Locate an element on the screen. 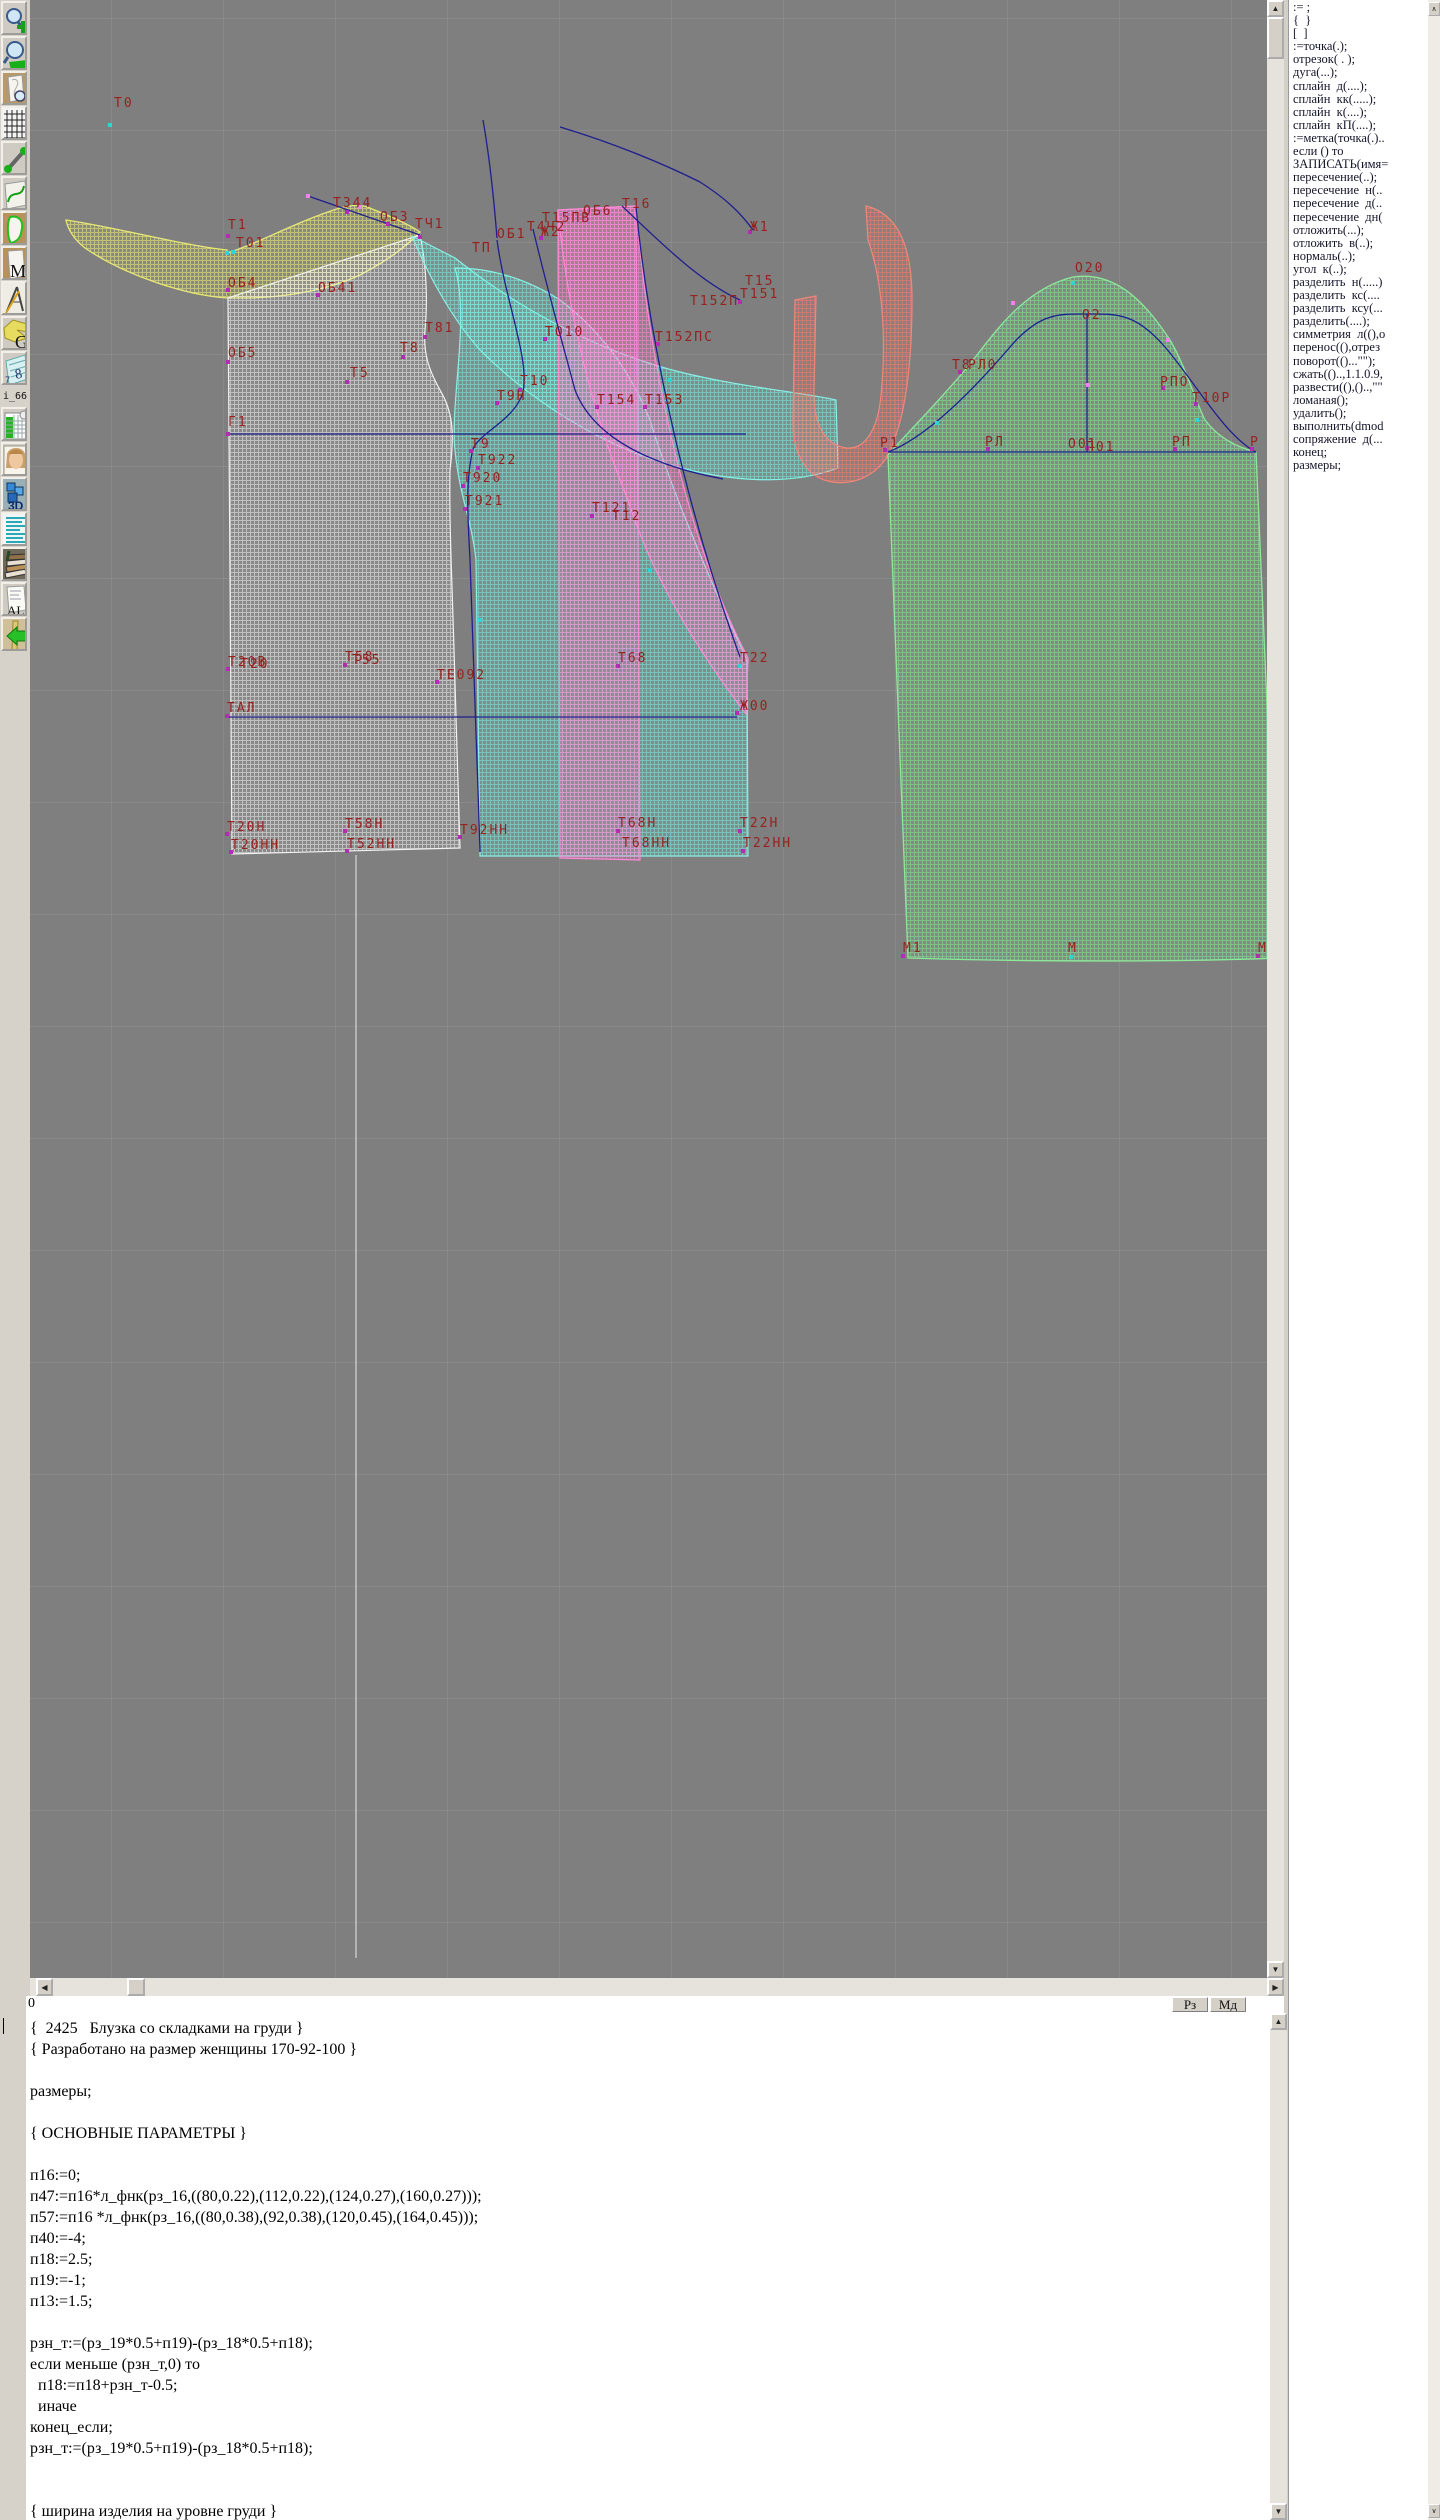 Image resolution: width=1440 pixels, height=2520 pixels. hscroll-thumb is located at coordinates (136, 1987).